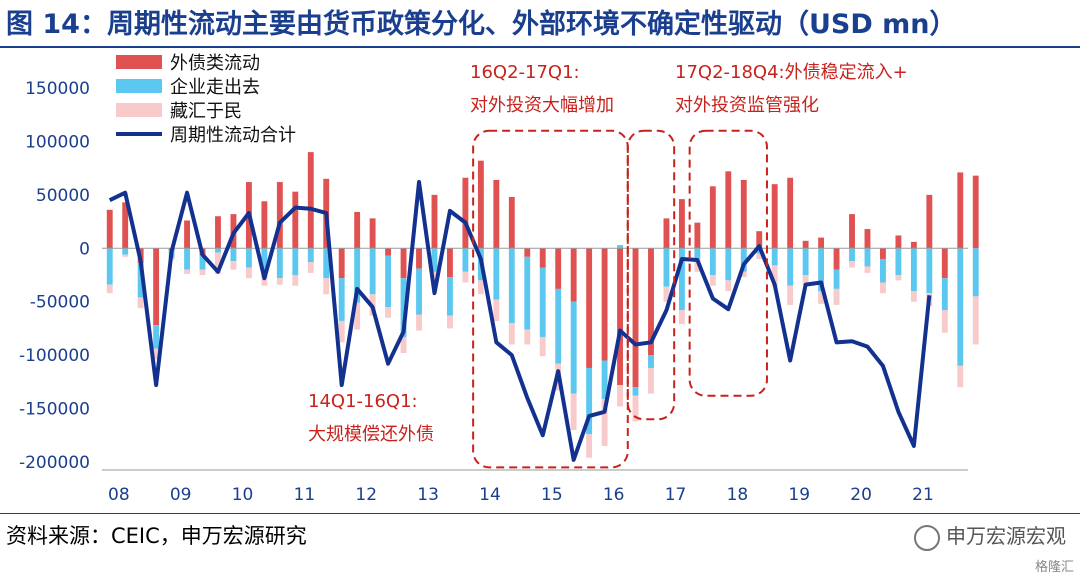 This screenshot has height=582, width=1080. What do you see at coordinates (63, 196) in the screenshot?
I see `y-tick-label: 50000` at bounding box center [63, 196].